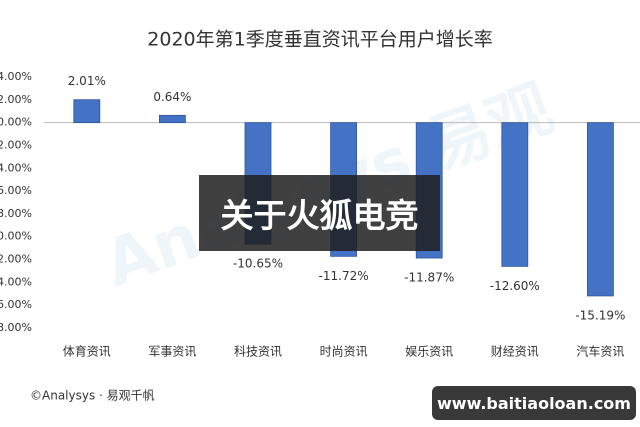  I want to click on x-tick-label: 科技资讯, so click(258, 352).